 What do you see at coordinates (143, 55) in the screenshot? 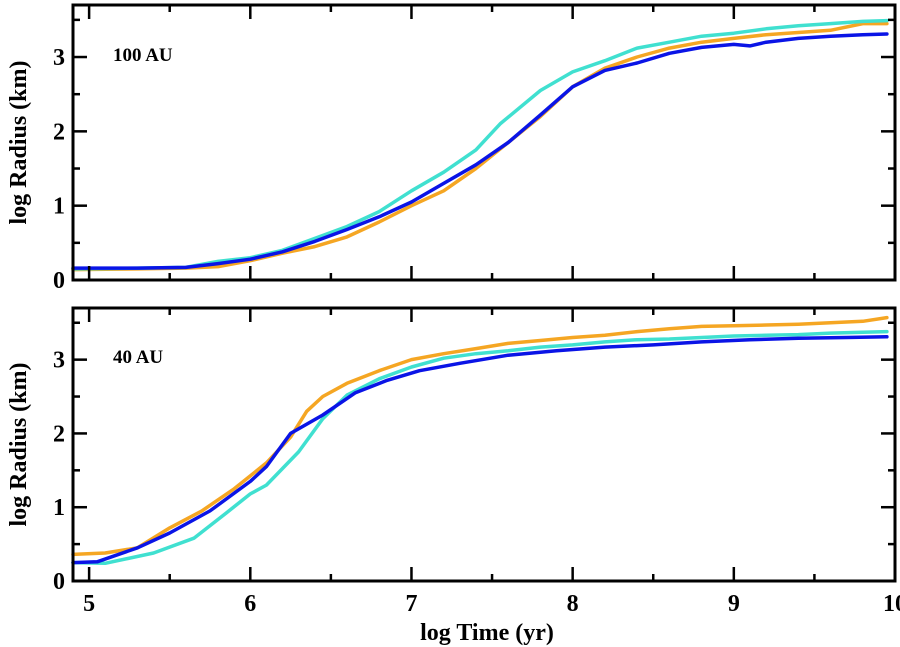
I see `panel-label-100au: 100 AU` at bounding box center [143, 55].